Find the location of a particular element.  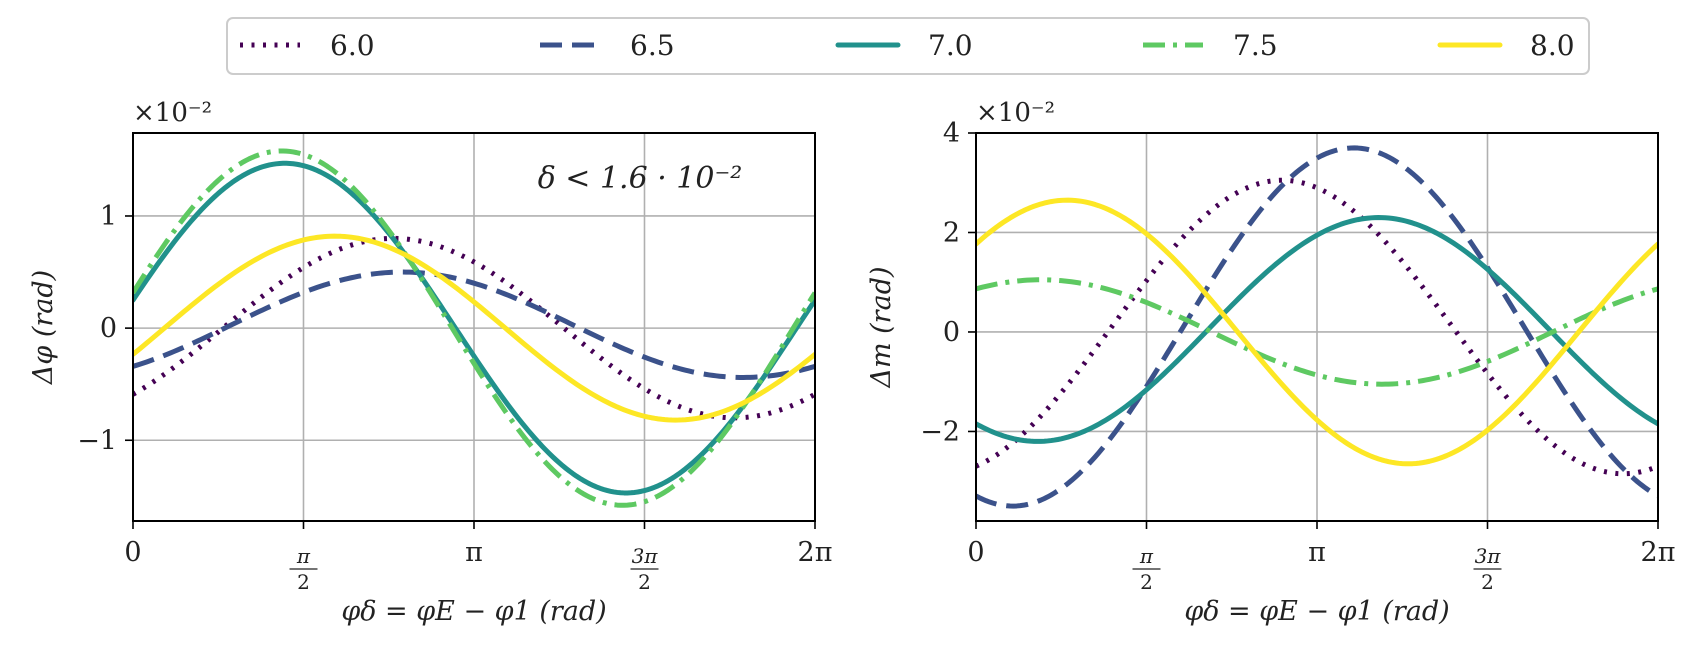

legend: 6.0 6.5 7.0 7.5 8.0 is located at coordinates (908, 46).